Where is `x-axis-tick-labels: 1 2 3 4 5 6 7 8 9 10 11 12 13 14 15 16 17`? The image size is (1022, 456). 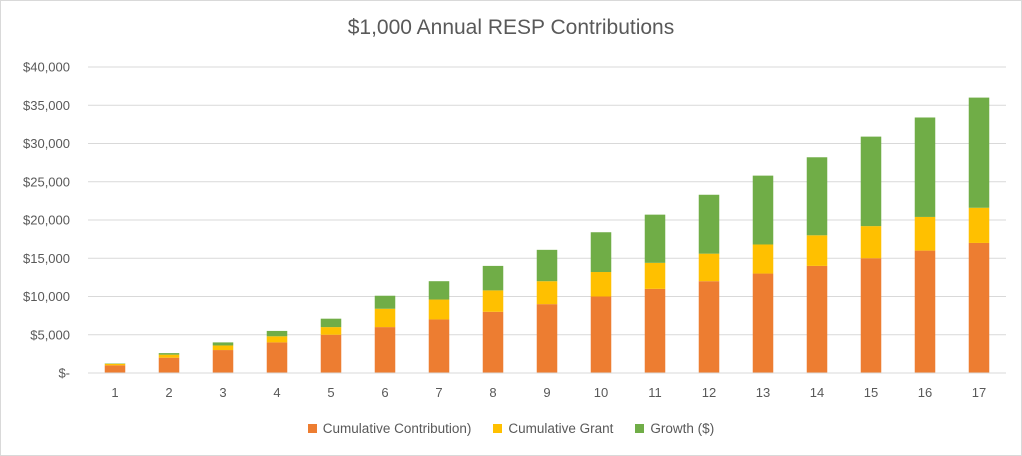 x-axis-tick-labels: 1 2 3 4 5 6 7 8 9 10 11 12 13 14 15 16 17 is located at coordinates (548, 392).